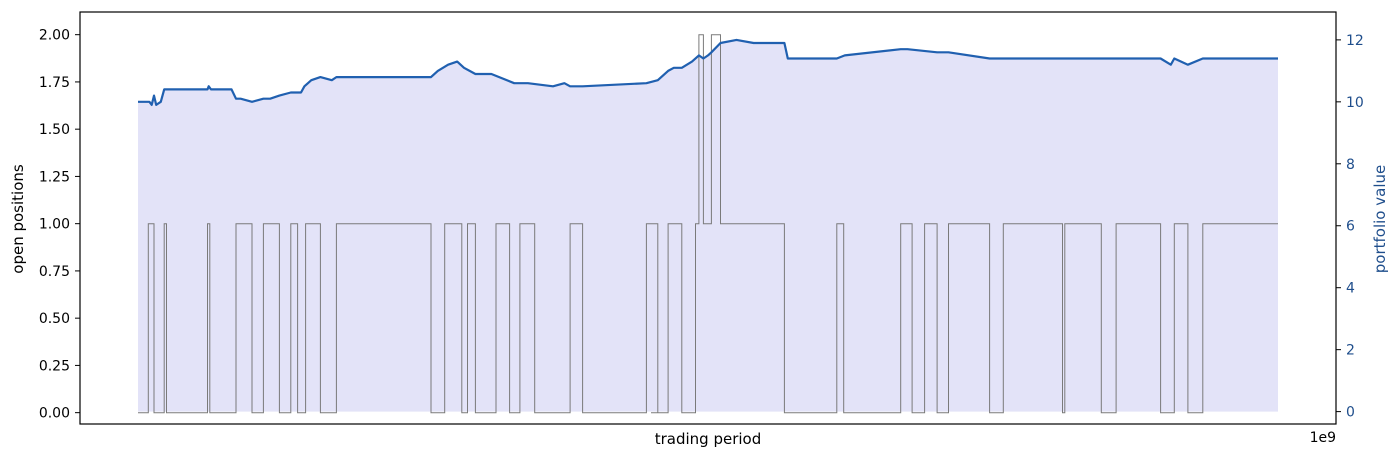 This screenshot has width=1400, height=458. I want to click on right-axis-ticks: 0 2 4 6 8 10 12, so click(1350, 227).